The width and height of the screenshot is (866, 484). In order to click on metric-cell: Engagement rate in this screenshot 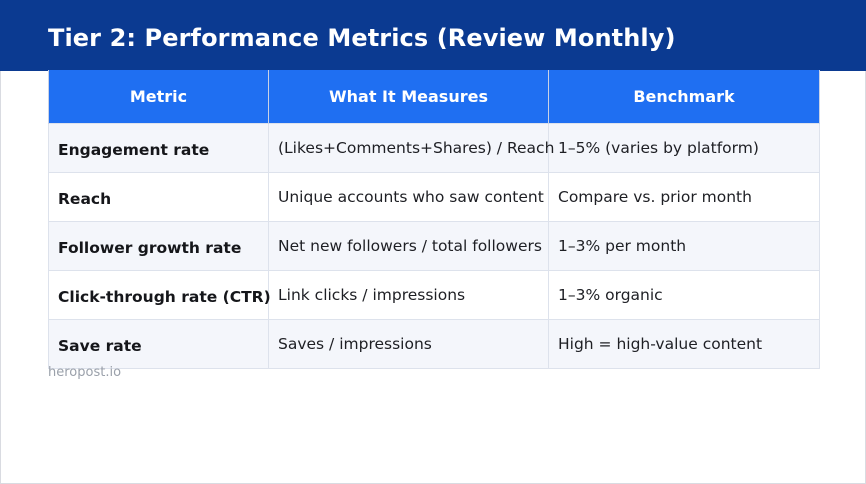, I will do `click(158, 148)`.